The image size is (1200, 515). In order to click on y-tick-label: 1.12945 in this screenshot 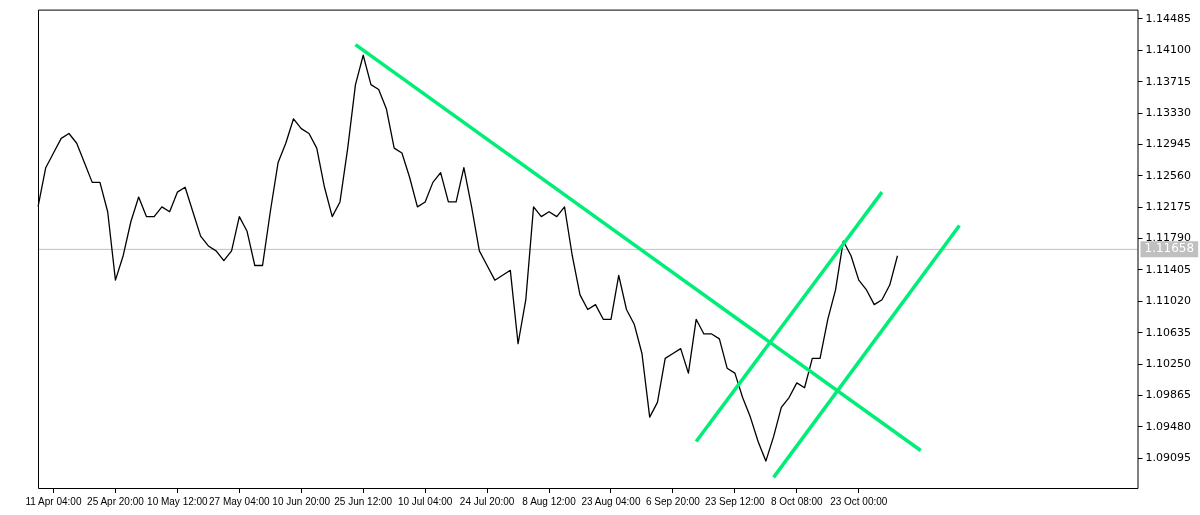, I will do `click(1168, 144)`.